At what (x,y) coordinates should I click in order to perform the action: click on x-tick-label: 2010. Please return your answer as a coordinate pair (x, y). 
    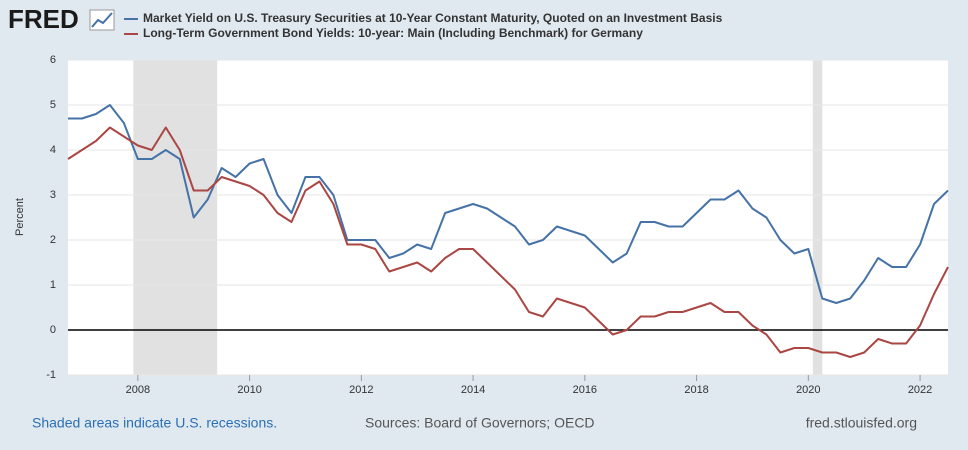
    Looking at the image, I should click on (249, 390).